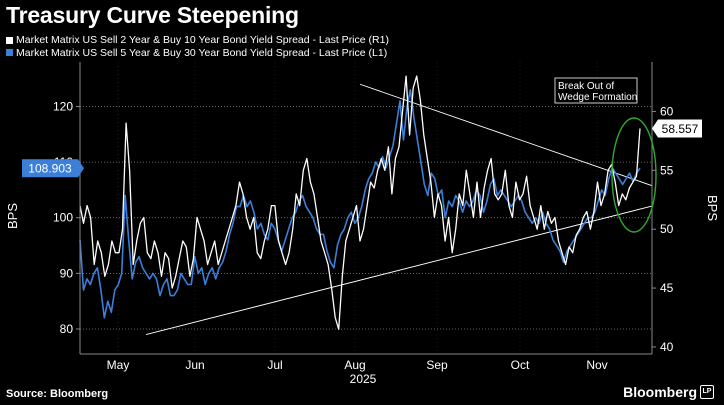  What do you see at coordinates (667, 229) in the screenshot?
I see `y-right-tick-label: 50` at bounding box center [667, 229].